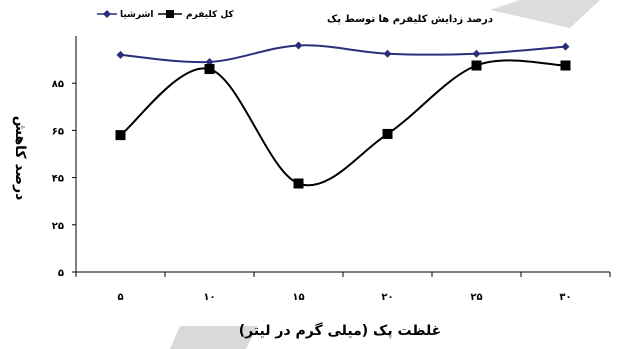 This screenshot has width=623, height=349. What do you see at coordinates (410, 19) in the screenshot?
I see `chart-title: درصد زدایش کلیفرم ها توسط پک` at bounding box center [410, 19].